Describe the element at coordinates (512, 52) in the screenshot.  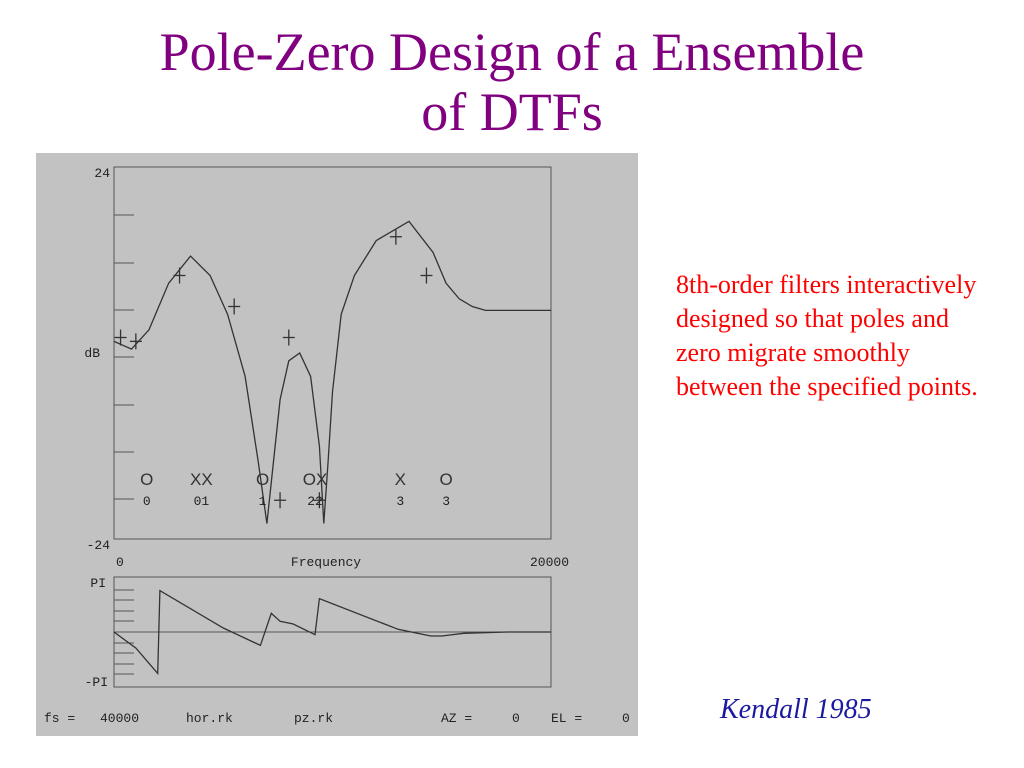
I see `slide-title-line1: Pole-Zero Design of a Ensemble` at that location.